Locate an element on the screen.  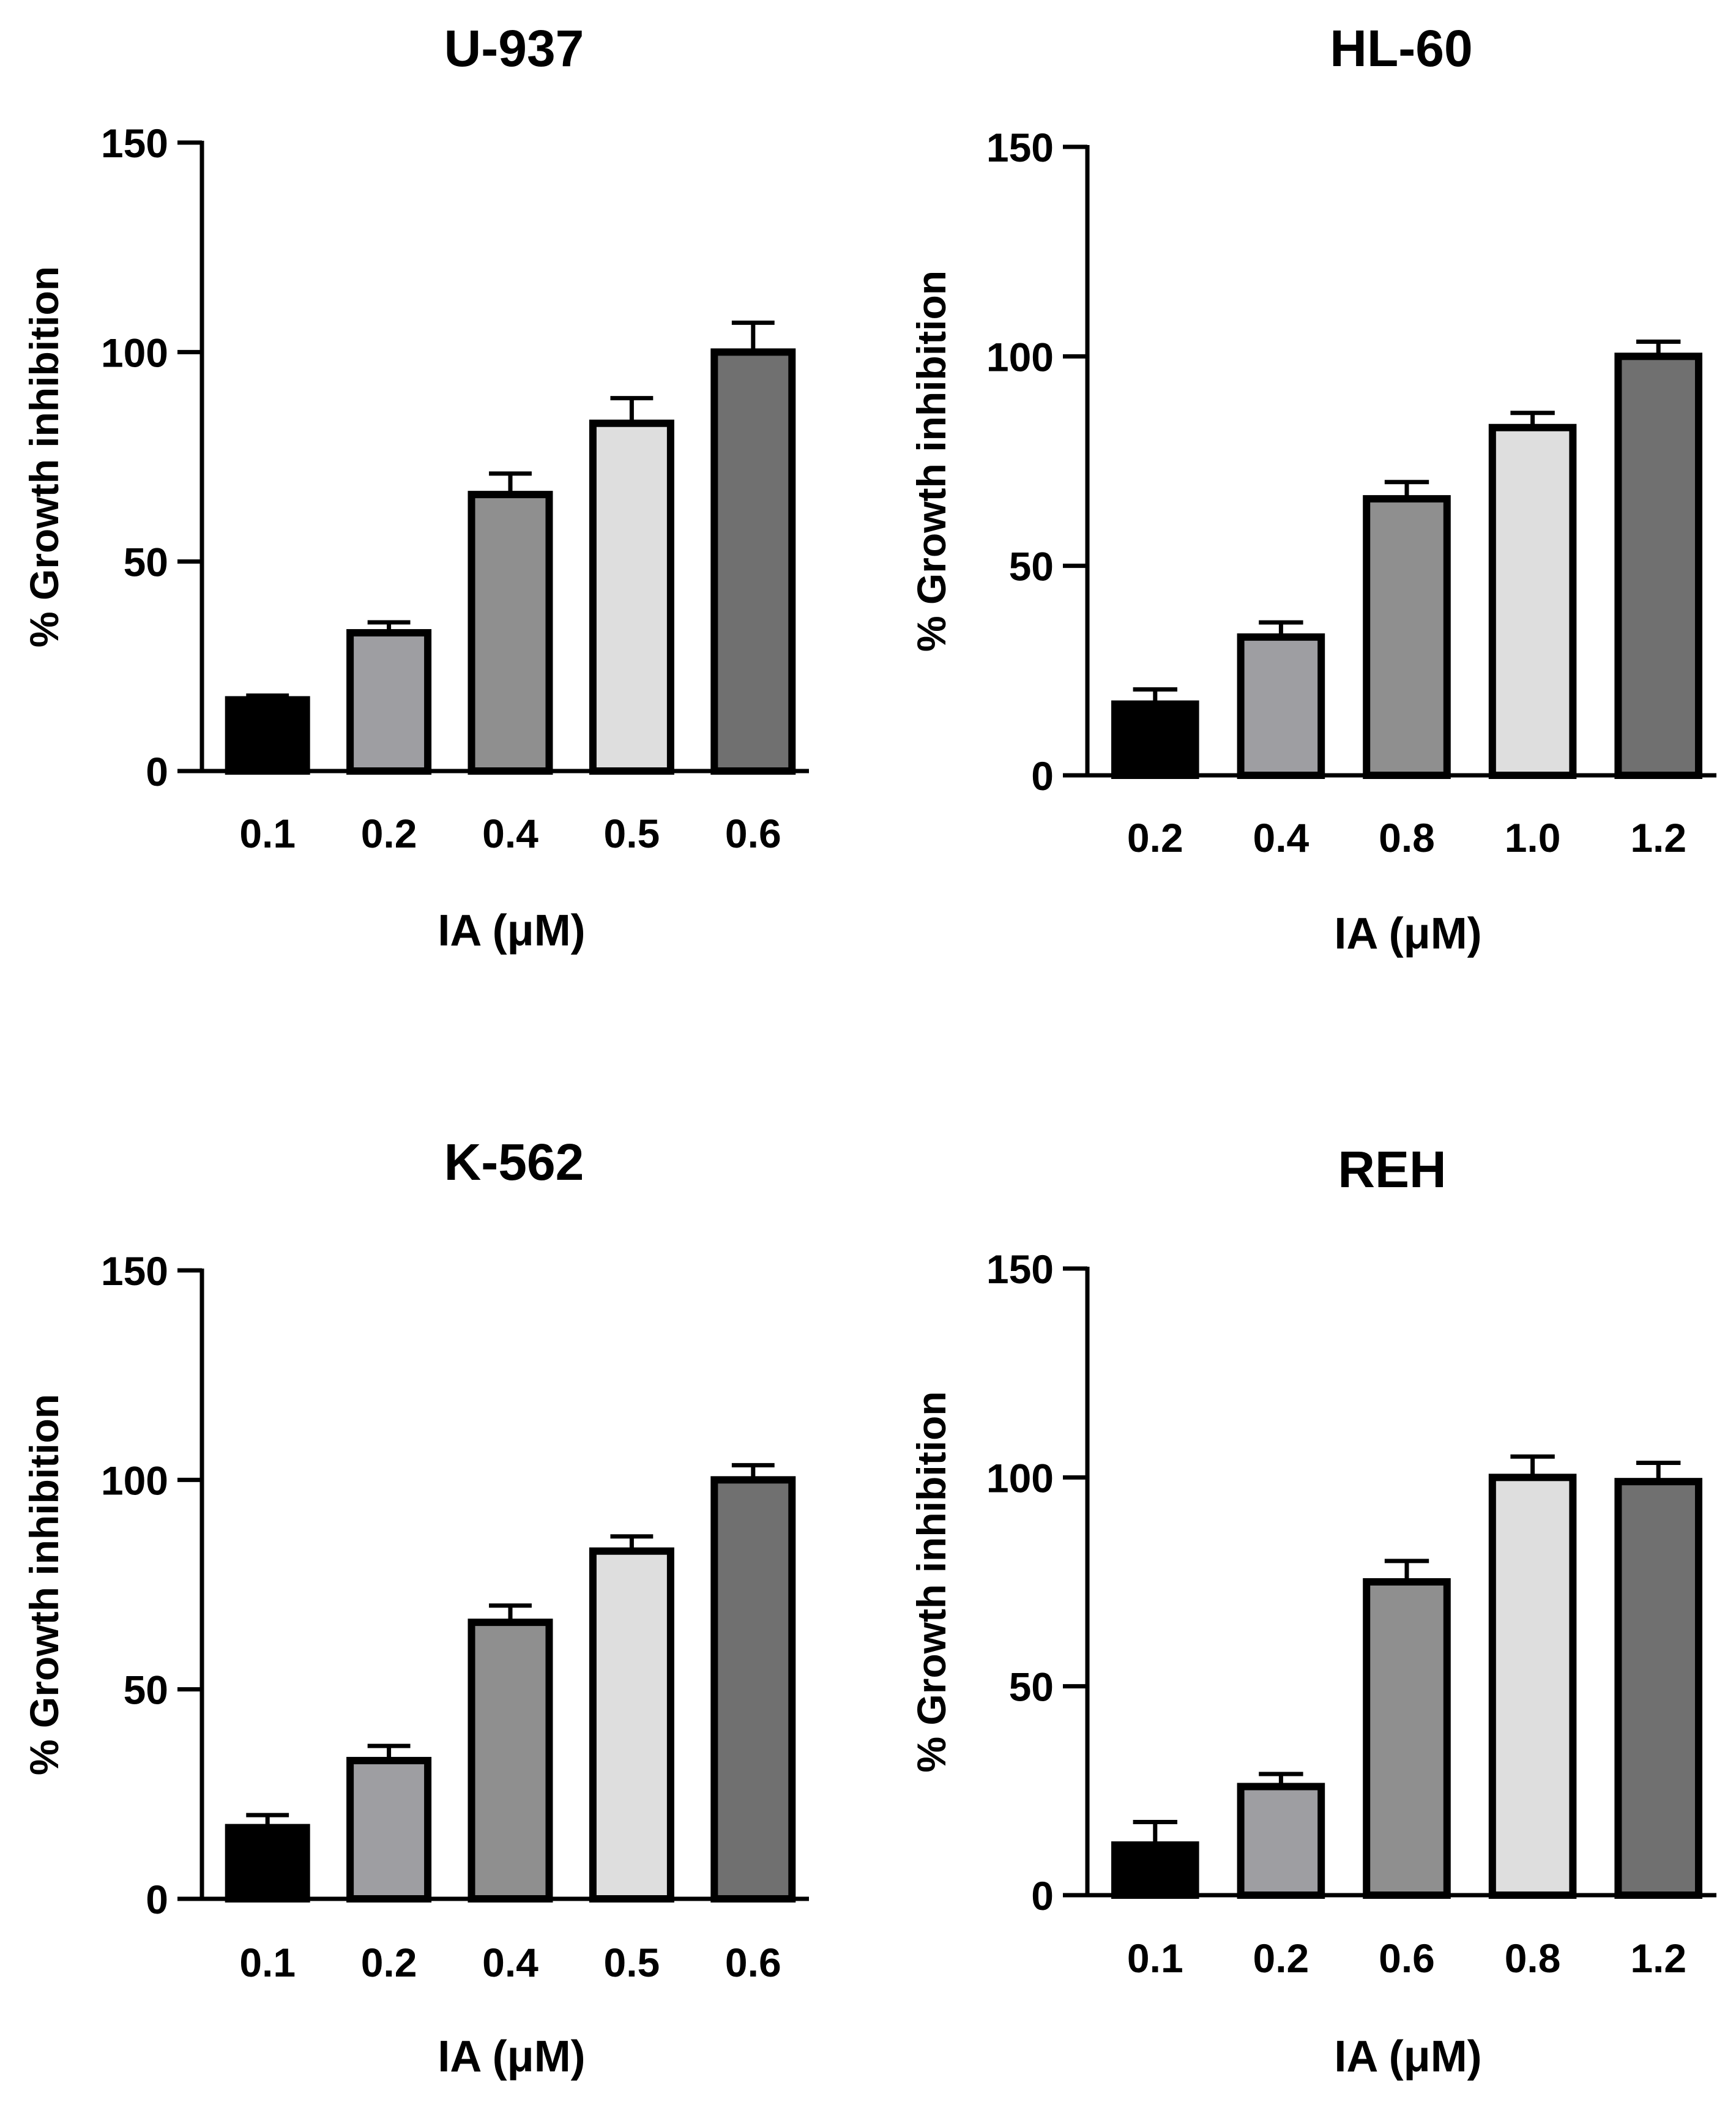
chart-title: HL-60 is located at coordinates (1401, 48).